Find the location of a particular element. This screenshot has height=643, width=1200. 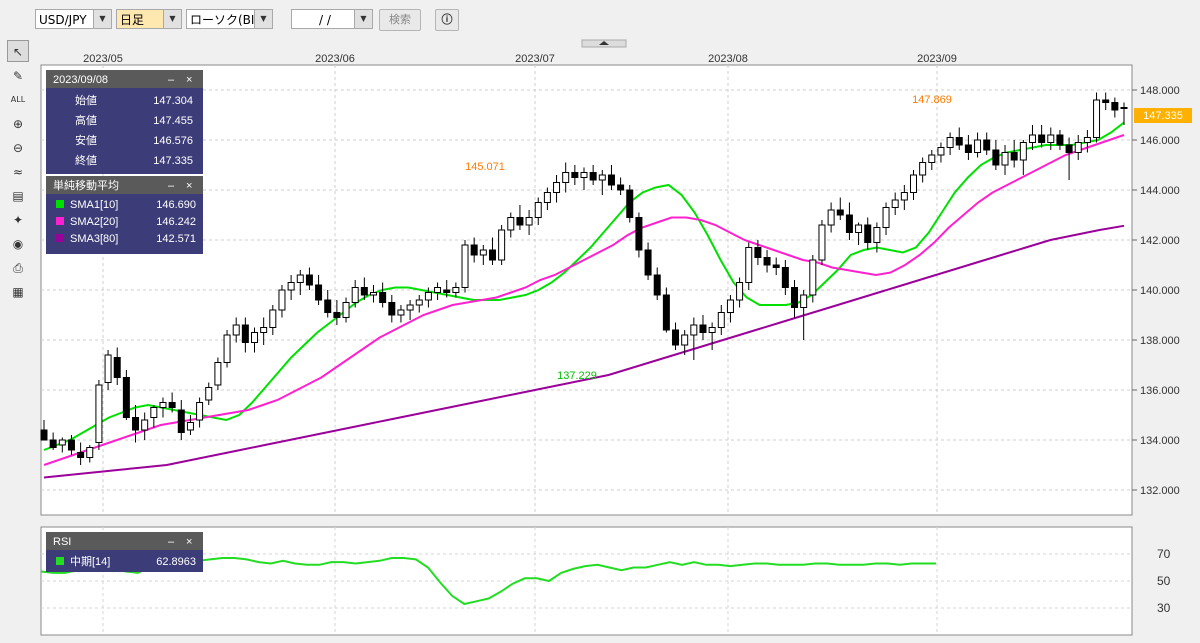

current-price-tag is located at coordinates (1163, 115).